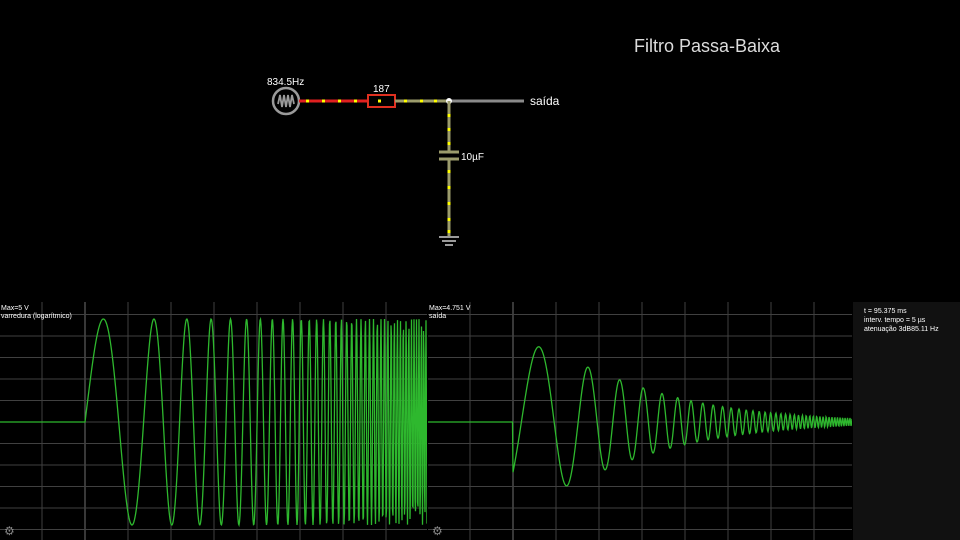  I want to click on info-interval: interv. tempo = 5 µs, so click(895, 320).